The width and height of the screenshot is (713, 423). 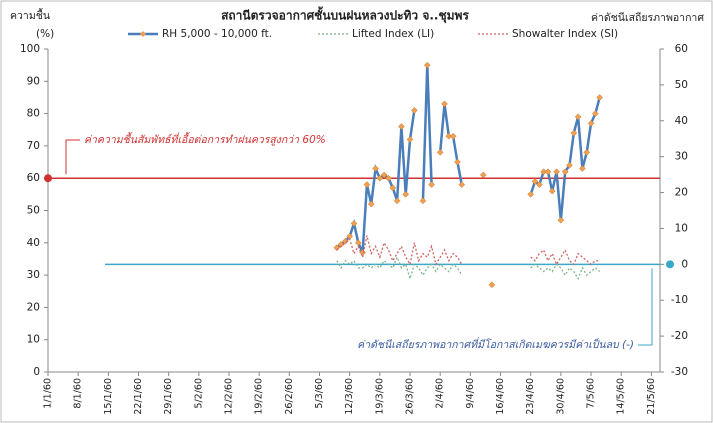 I want to click on y2-tick-label: 60, so click(x=681, y=49).